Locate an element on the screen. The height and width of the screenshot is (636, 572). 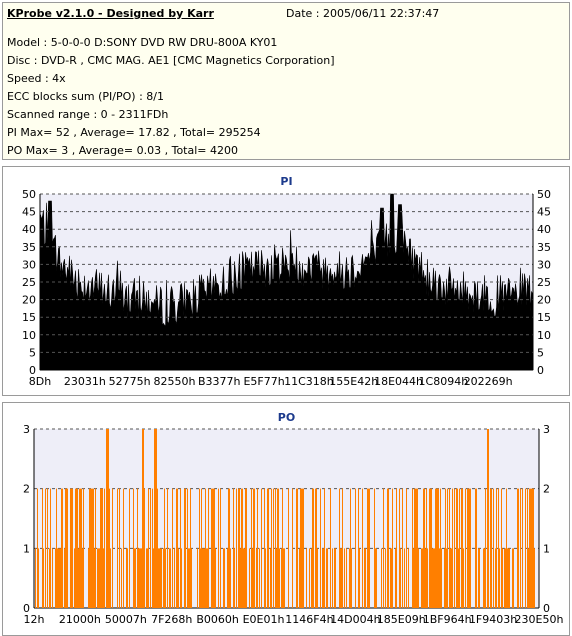
pi-xtick: 52775h is located at coordinates (130, 381).